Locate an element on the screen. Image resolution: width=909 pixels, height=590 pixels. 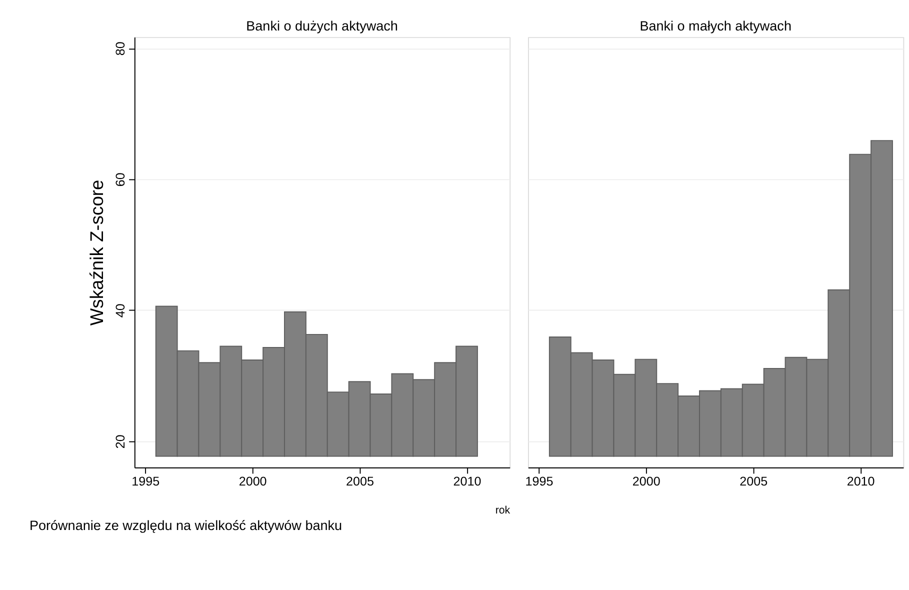
chart-title: Banki o dużych aktywach is located at coordinates (322, 26).